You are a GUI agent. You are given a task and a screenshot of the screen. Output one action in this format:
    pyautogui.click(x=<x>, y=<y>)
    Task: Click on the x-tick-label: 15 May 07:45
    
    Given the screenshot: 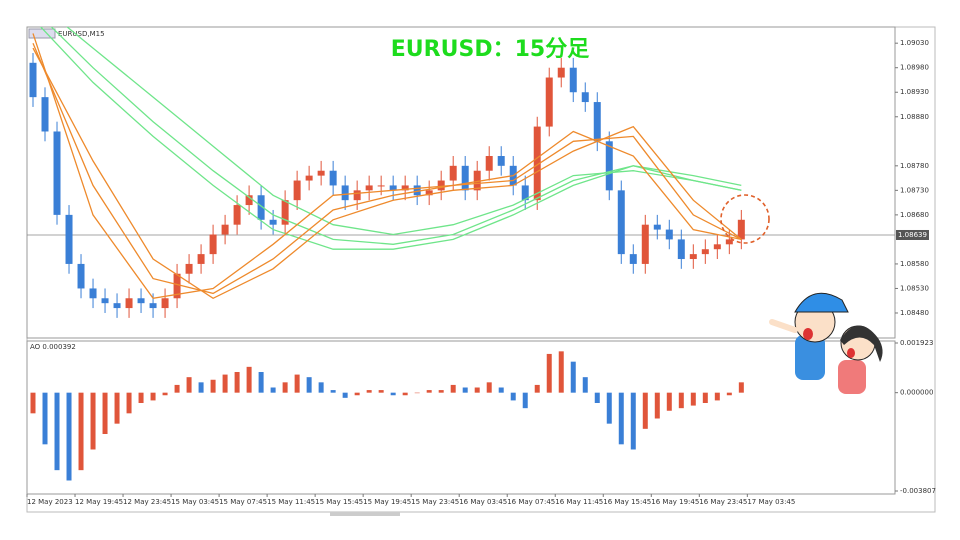 What is the action you would take?
    pyautogui.click(x=243, y=502)
    